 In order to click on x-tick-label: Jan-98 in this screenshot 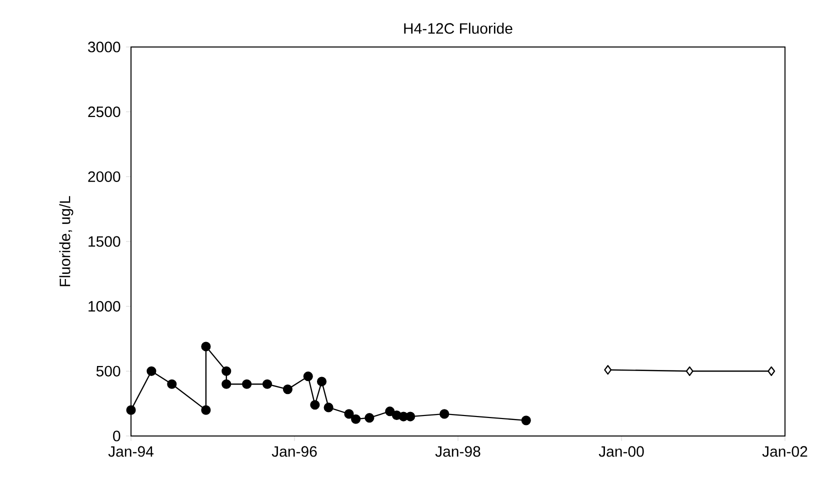, I will do `click(457, 451)`.